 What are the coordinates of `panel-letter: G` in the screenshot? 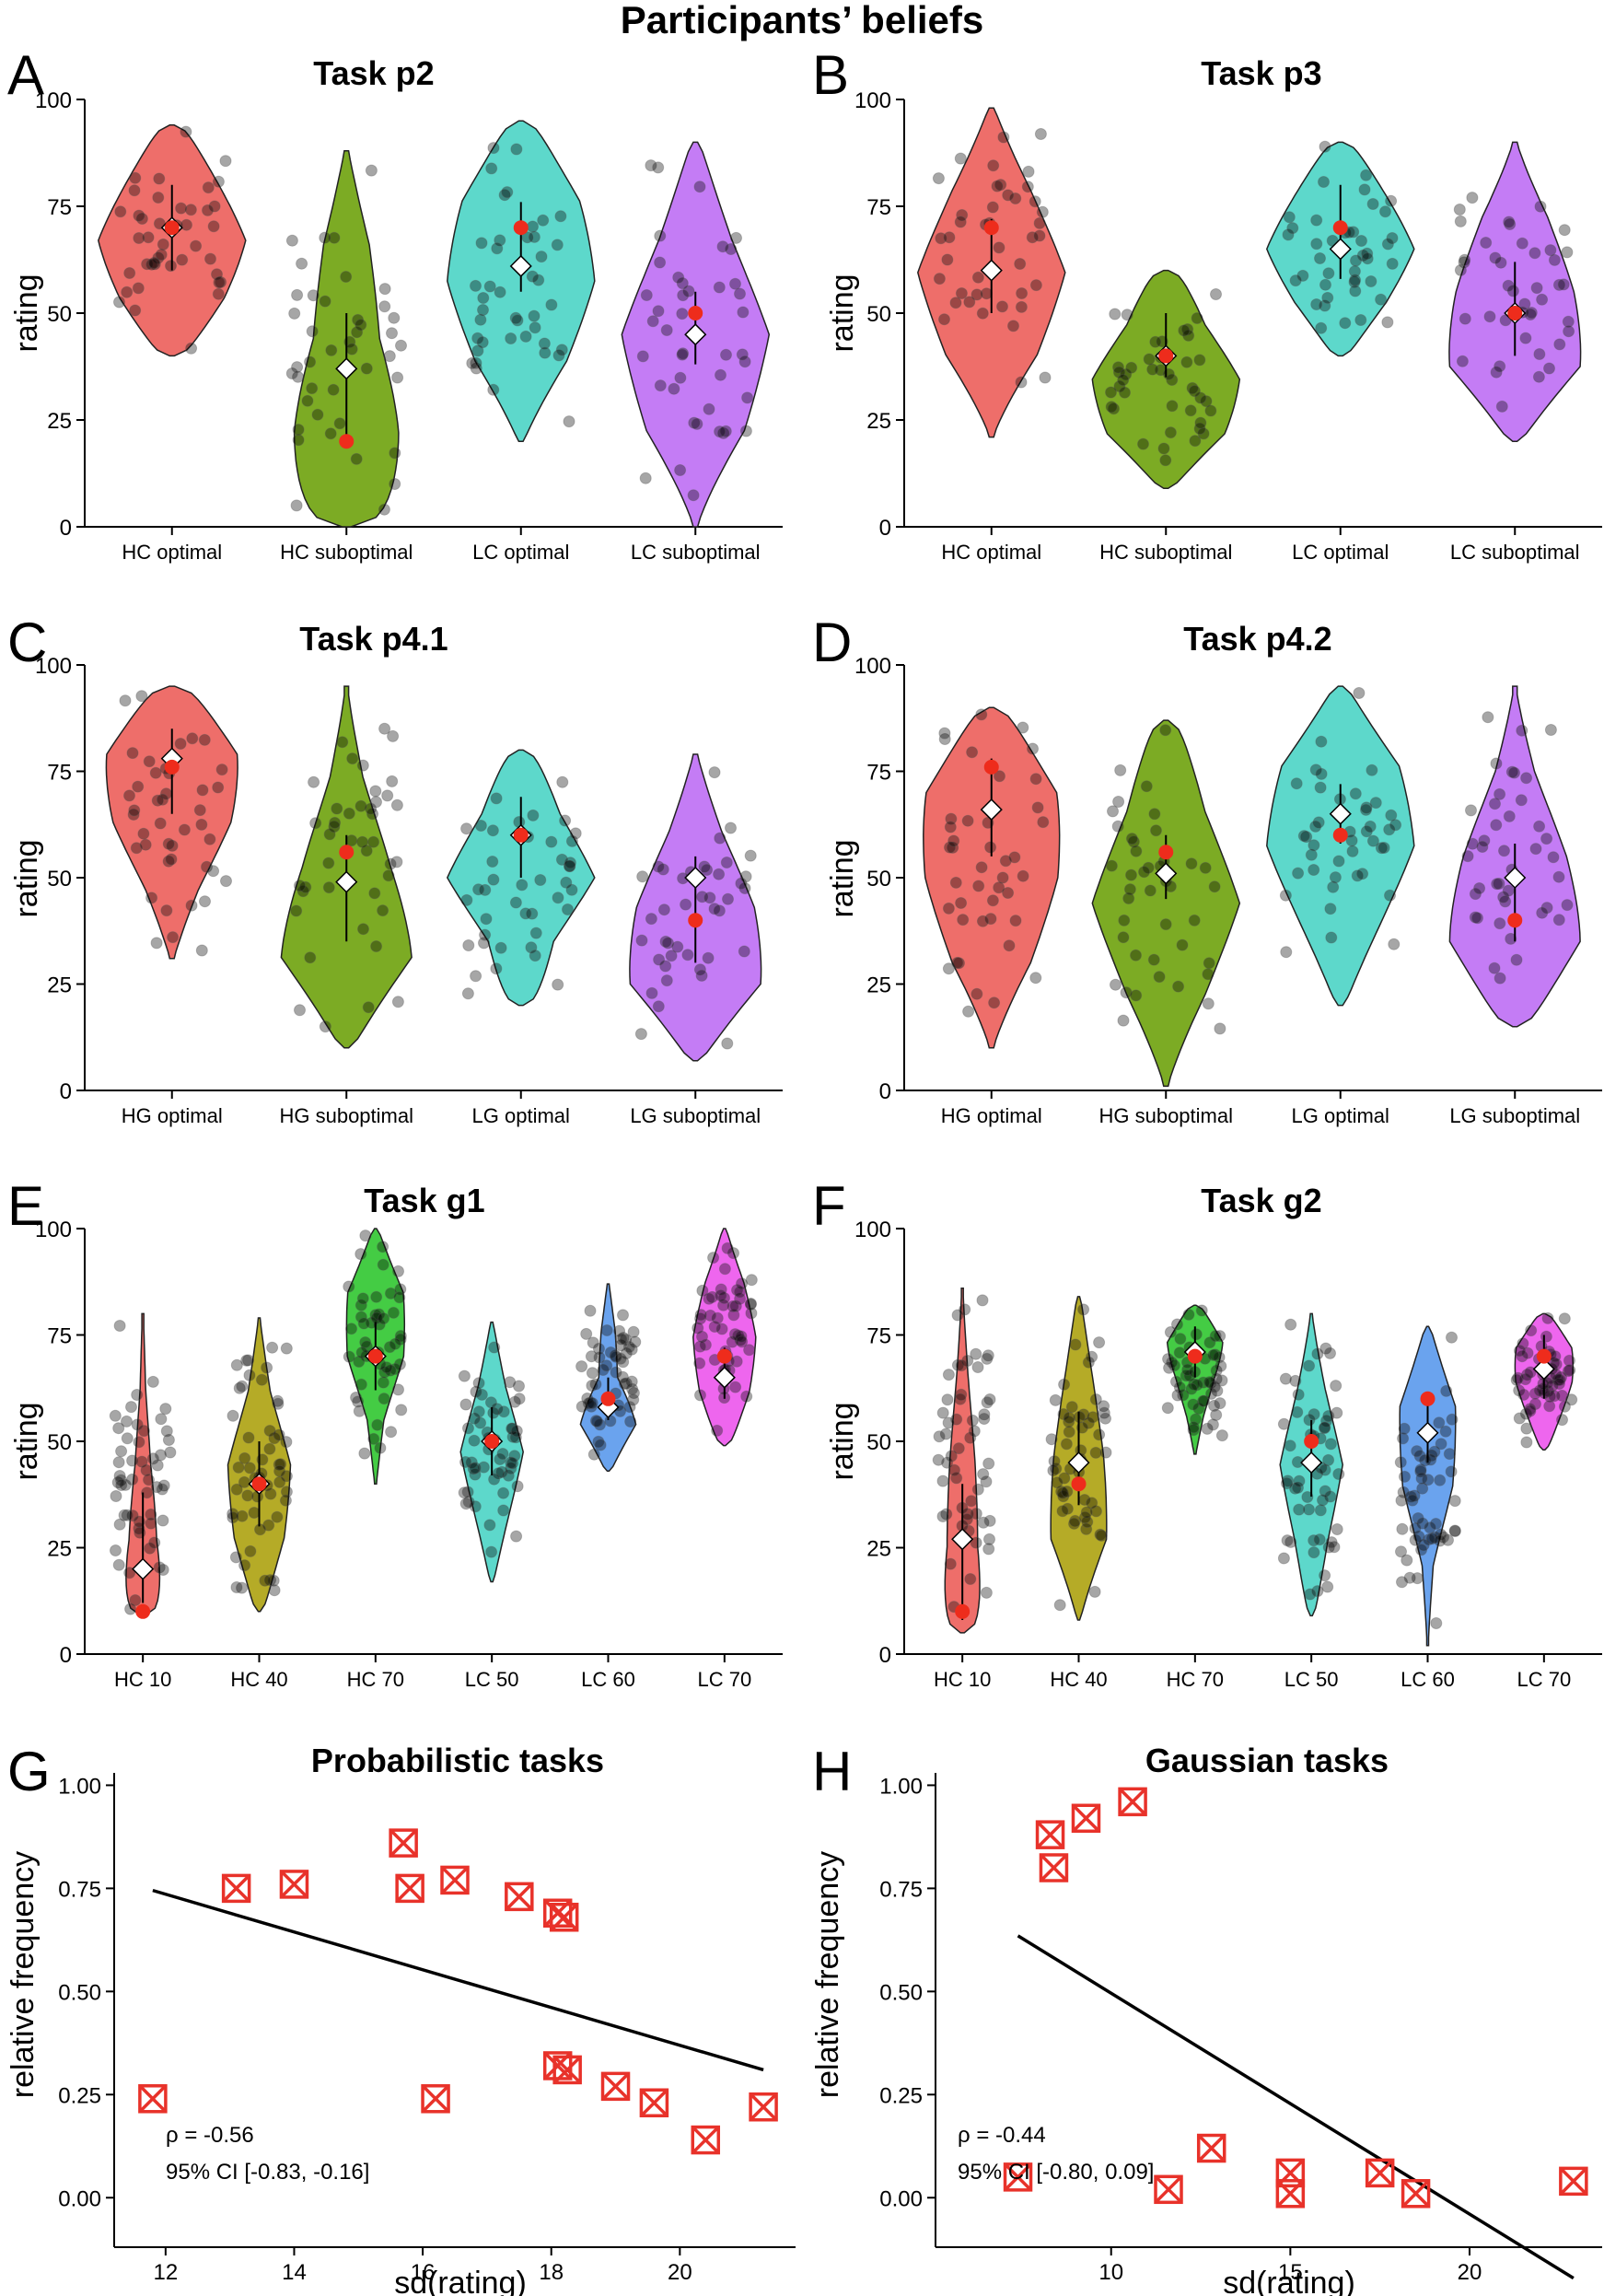 It's located at (29, 1771).